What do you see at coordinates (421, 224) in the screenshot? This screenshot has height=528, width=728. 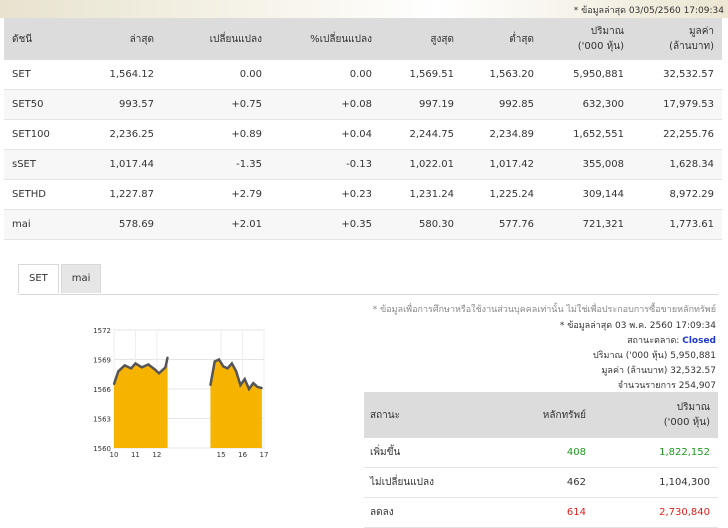 I see `index-cell-high: 580.30` at bounding box center [421, 224].